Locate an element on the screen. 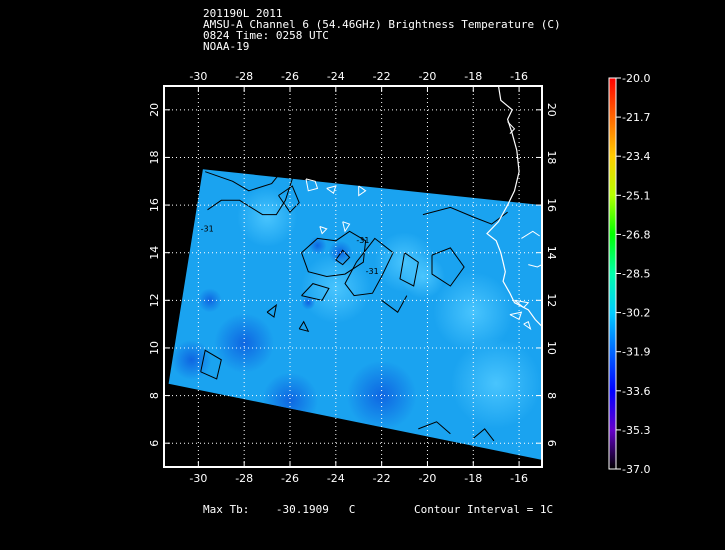 Image resolution: width=725 pixels, height=550 pixels. y-tick-label-left: 14 is located at coordinates (154, 253).